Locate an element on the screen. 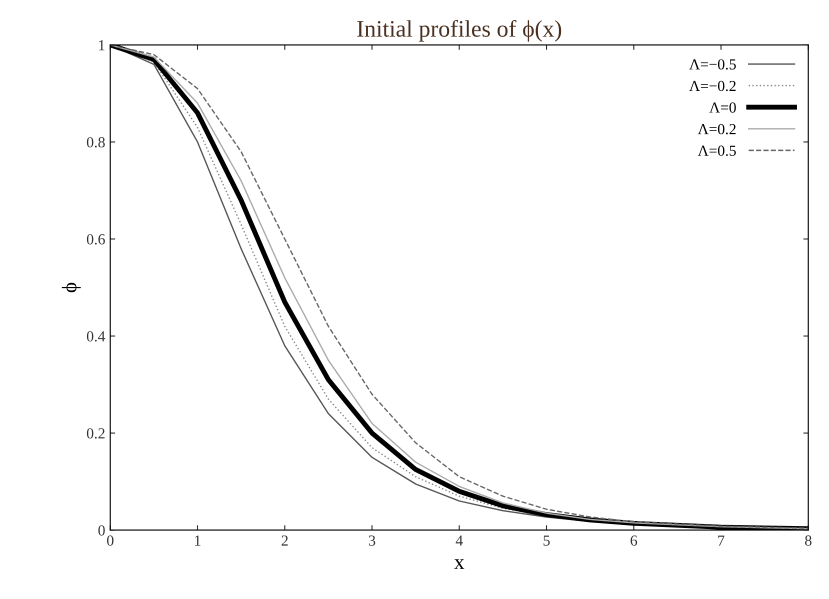 This screenshot has width=829, height=599. chart-title: Initial profiles of ϕ(x) is located at coordinates (459, 31).